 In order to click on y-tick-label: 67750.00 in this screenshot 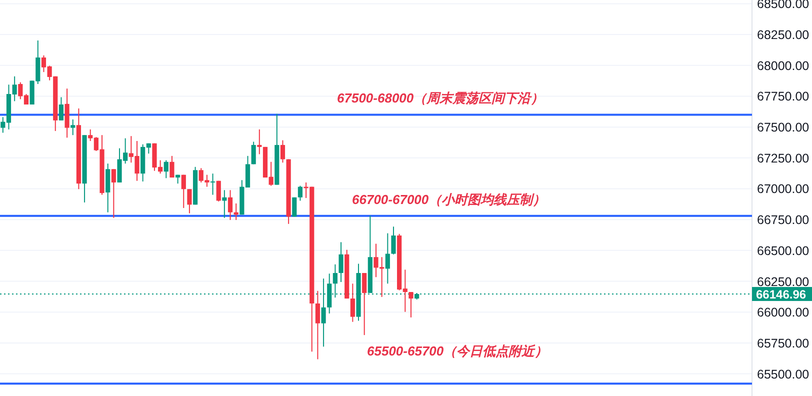, I will do `click(783, 97)`.